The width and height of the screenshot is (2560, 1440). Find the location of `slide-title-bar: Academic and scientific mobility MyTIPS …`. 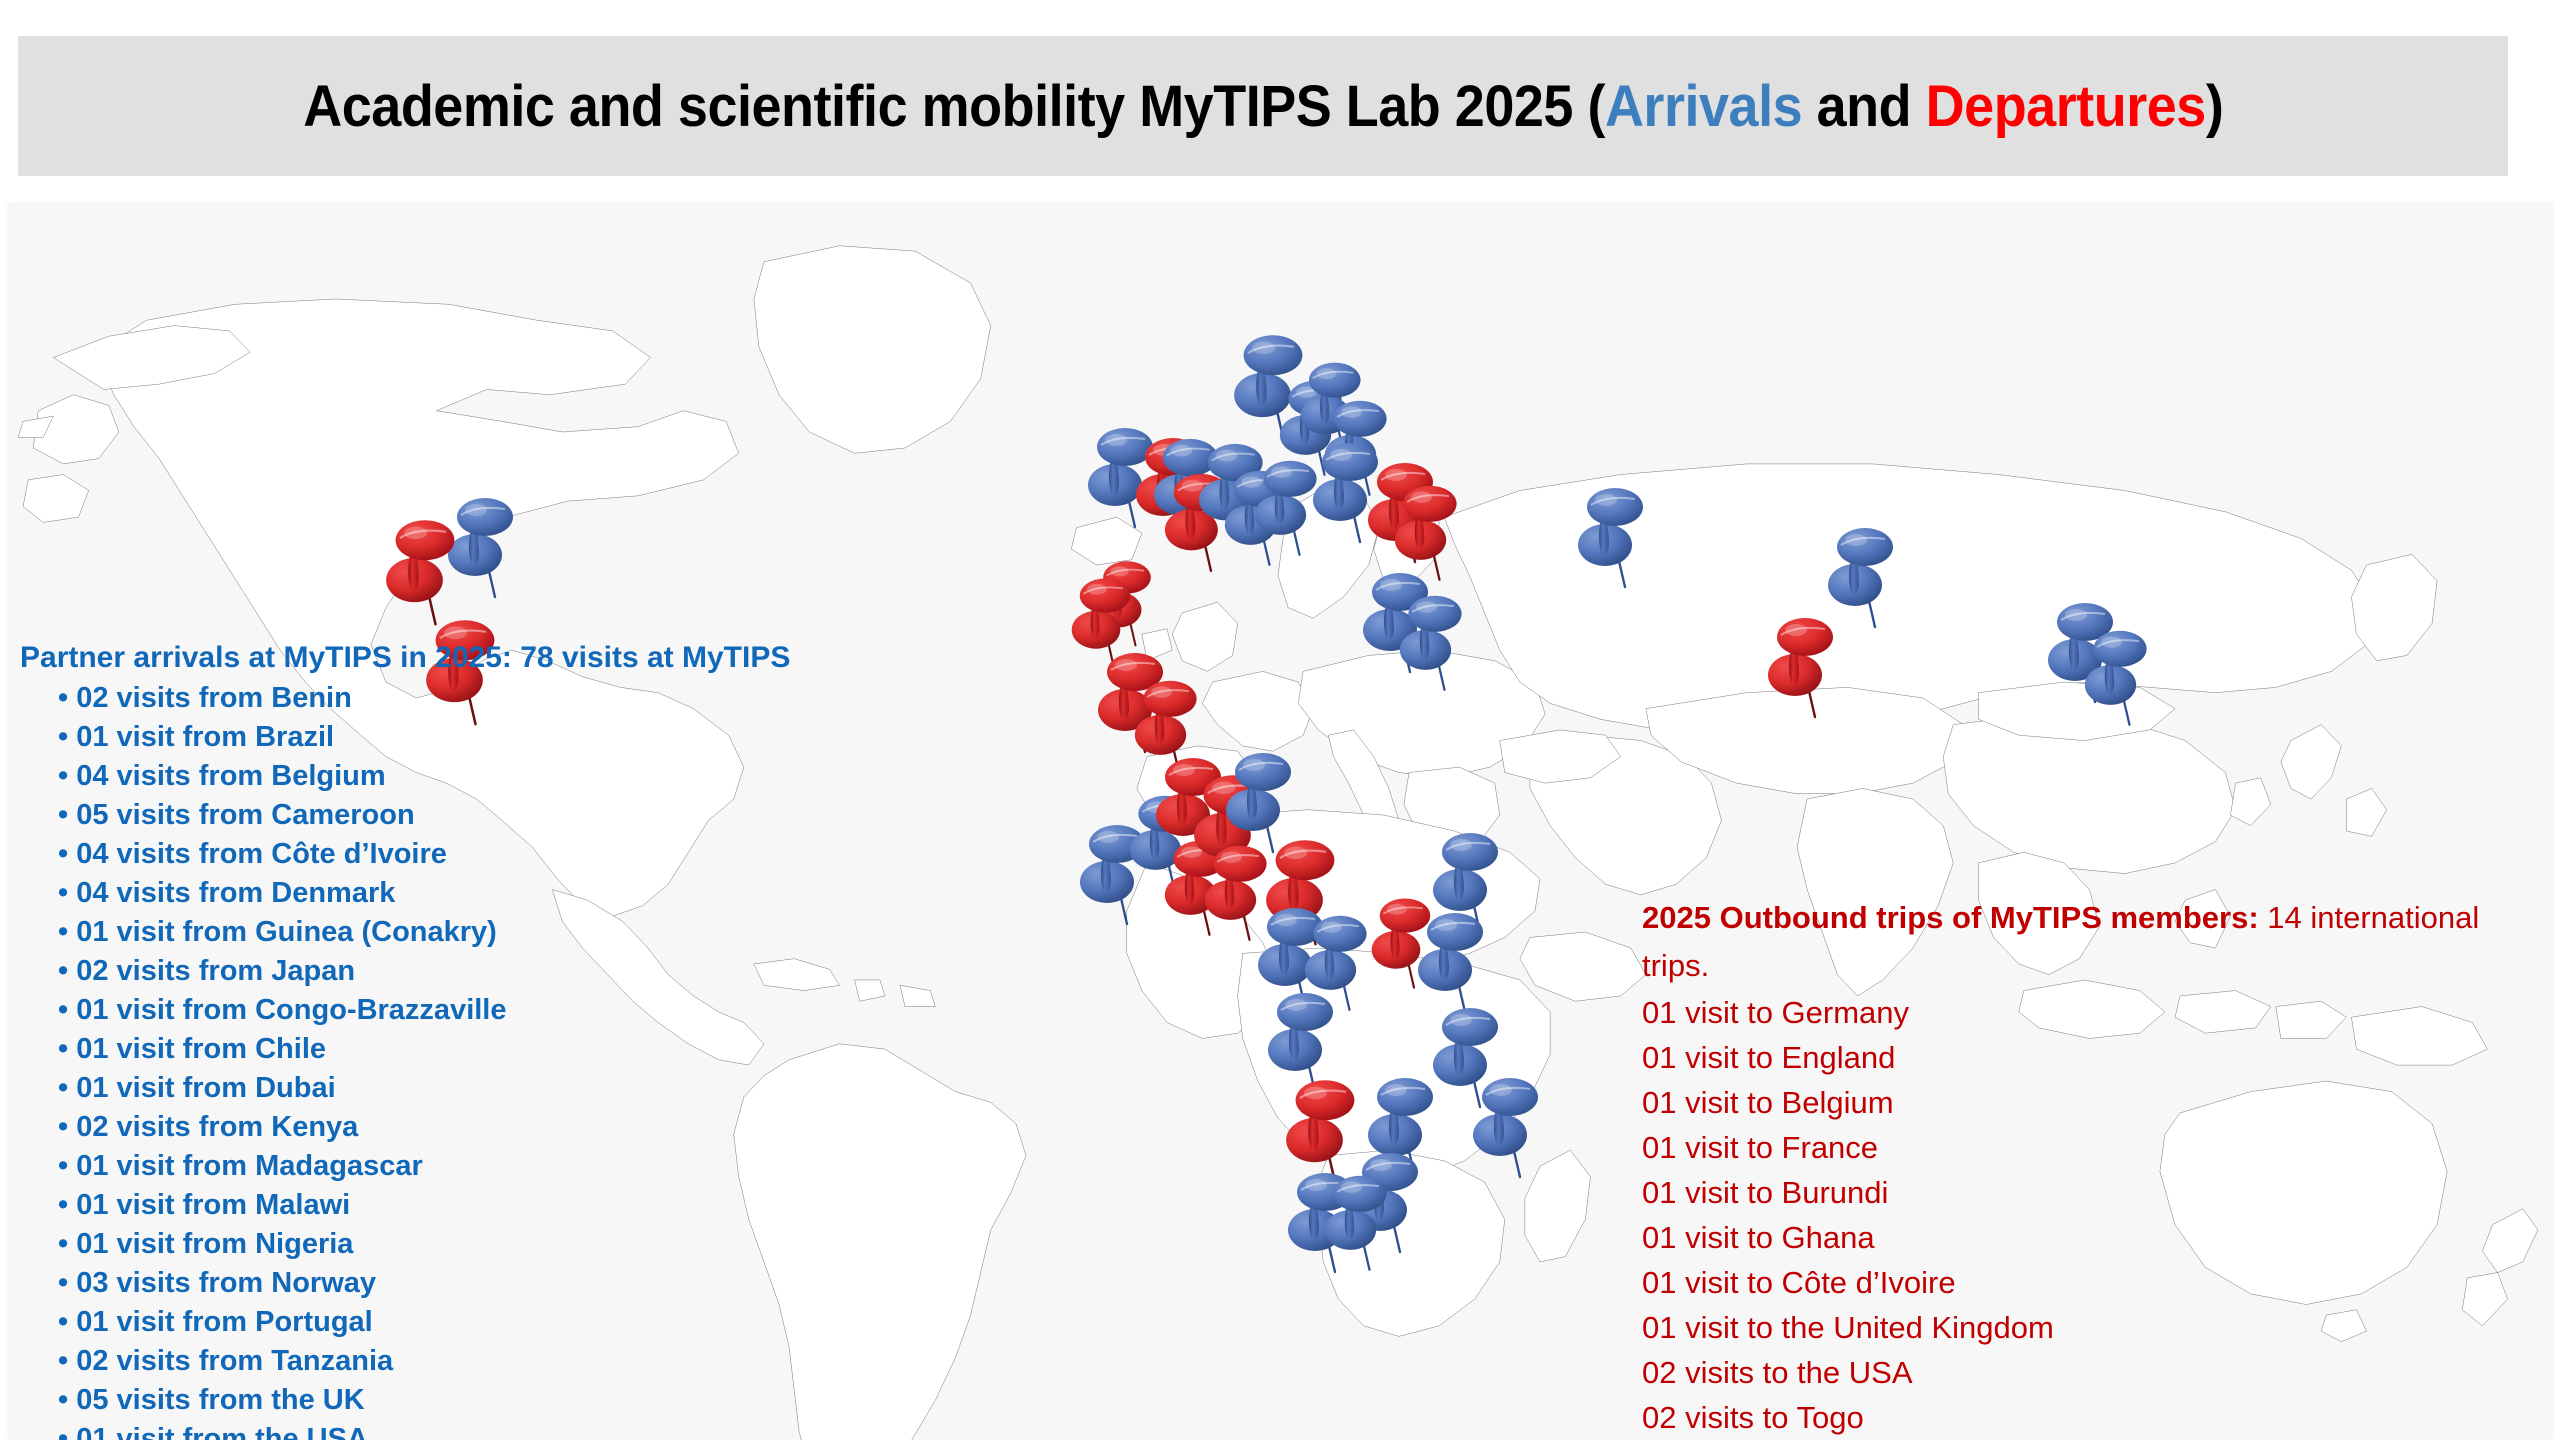

slide-title-bar: Academic and scientific mobility MyTIPS … is located at coordinates (1263, 106).